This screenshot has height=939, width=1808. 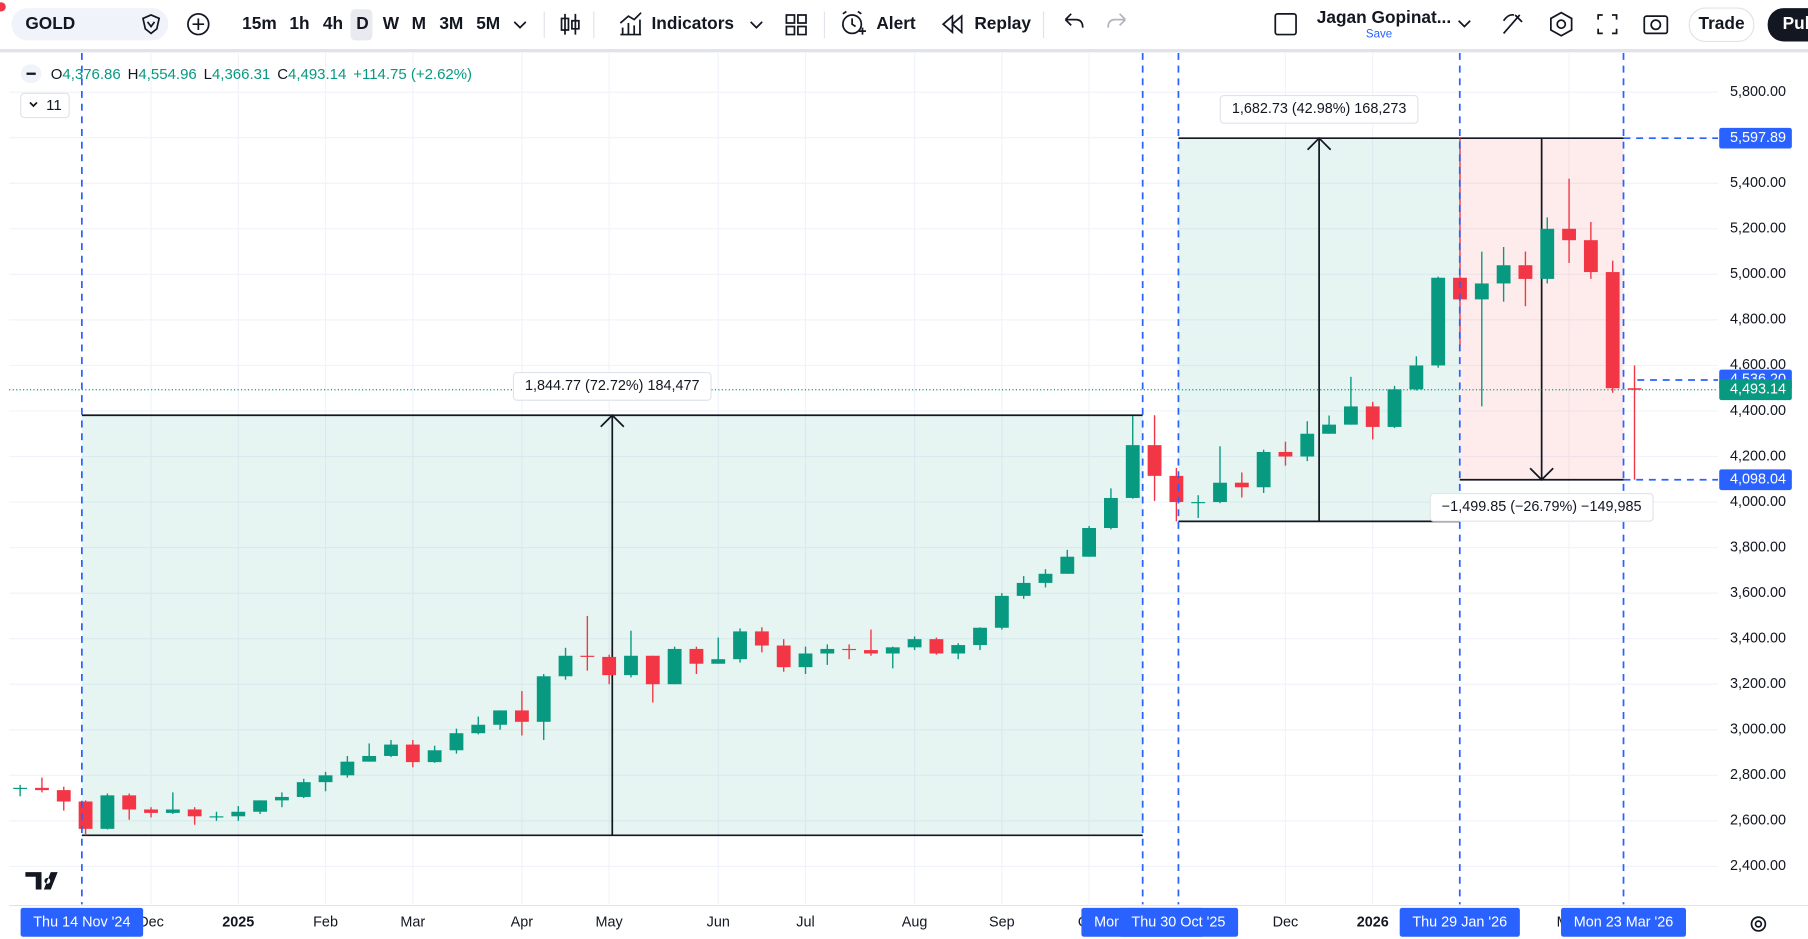 I want to click on interval: 4h, so click(x=333, y=23).